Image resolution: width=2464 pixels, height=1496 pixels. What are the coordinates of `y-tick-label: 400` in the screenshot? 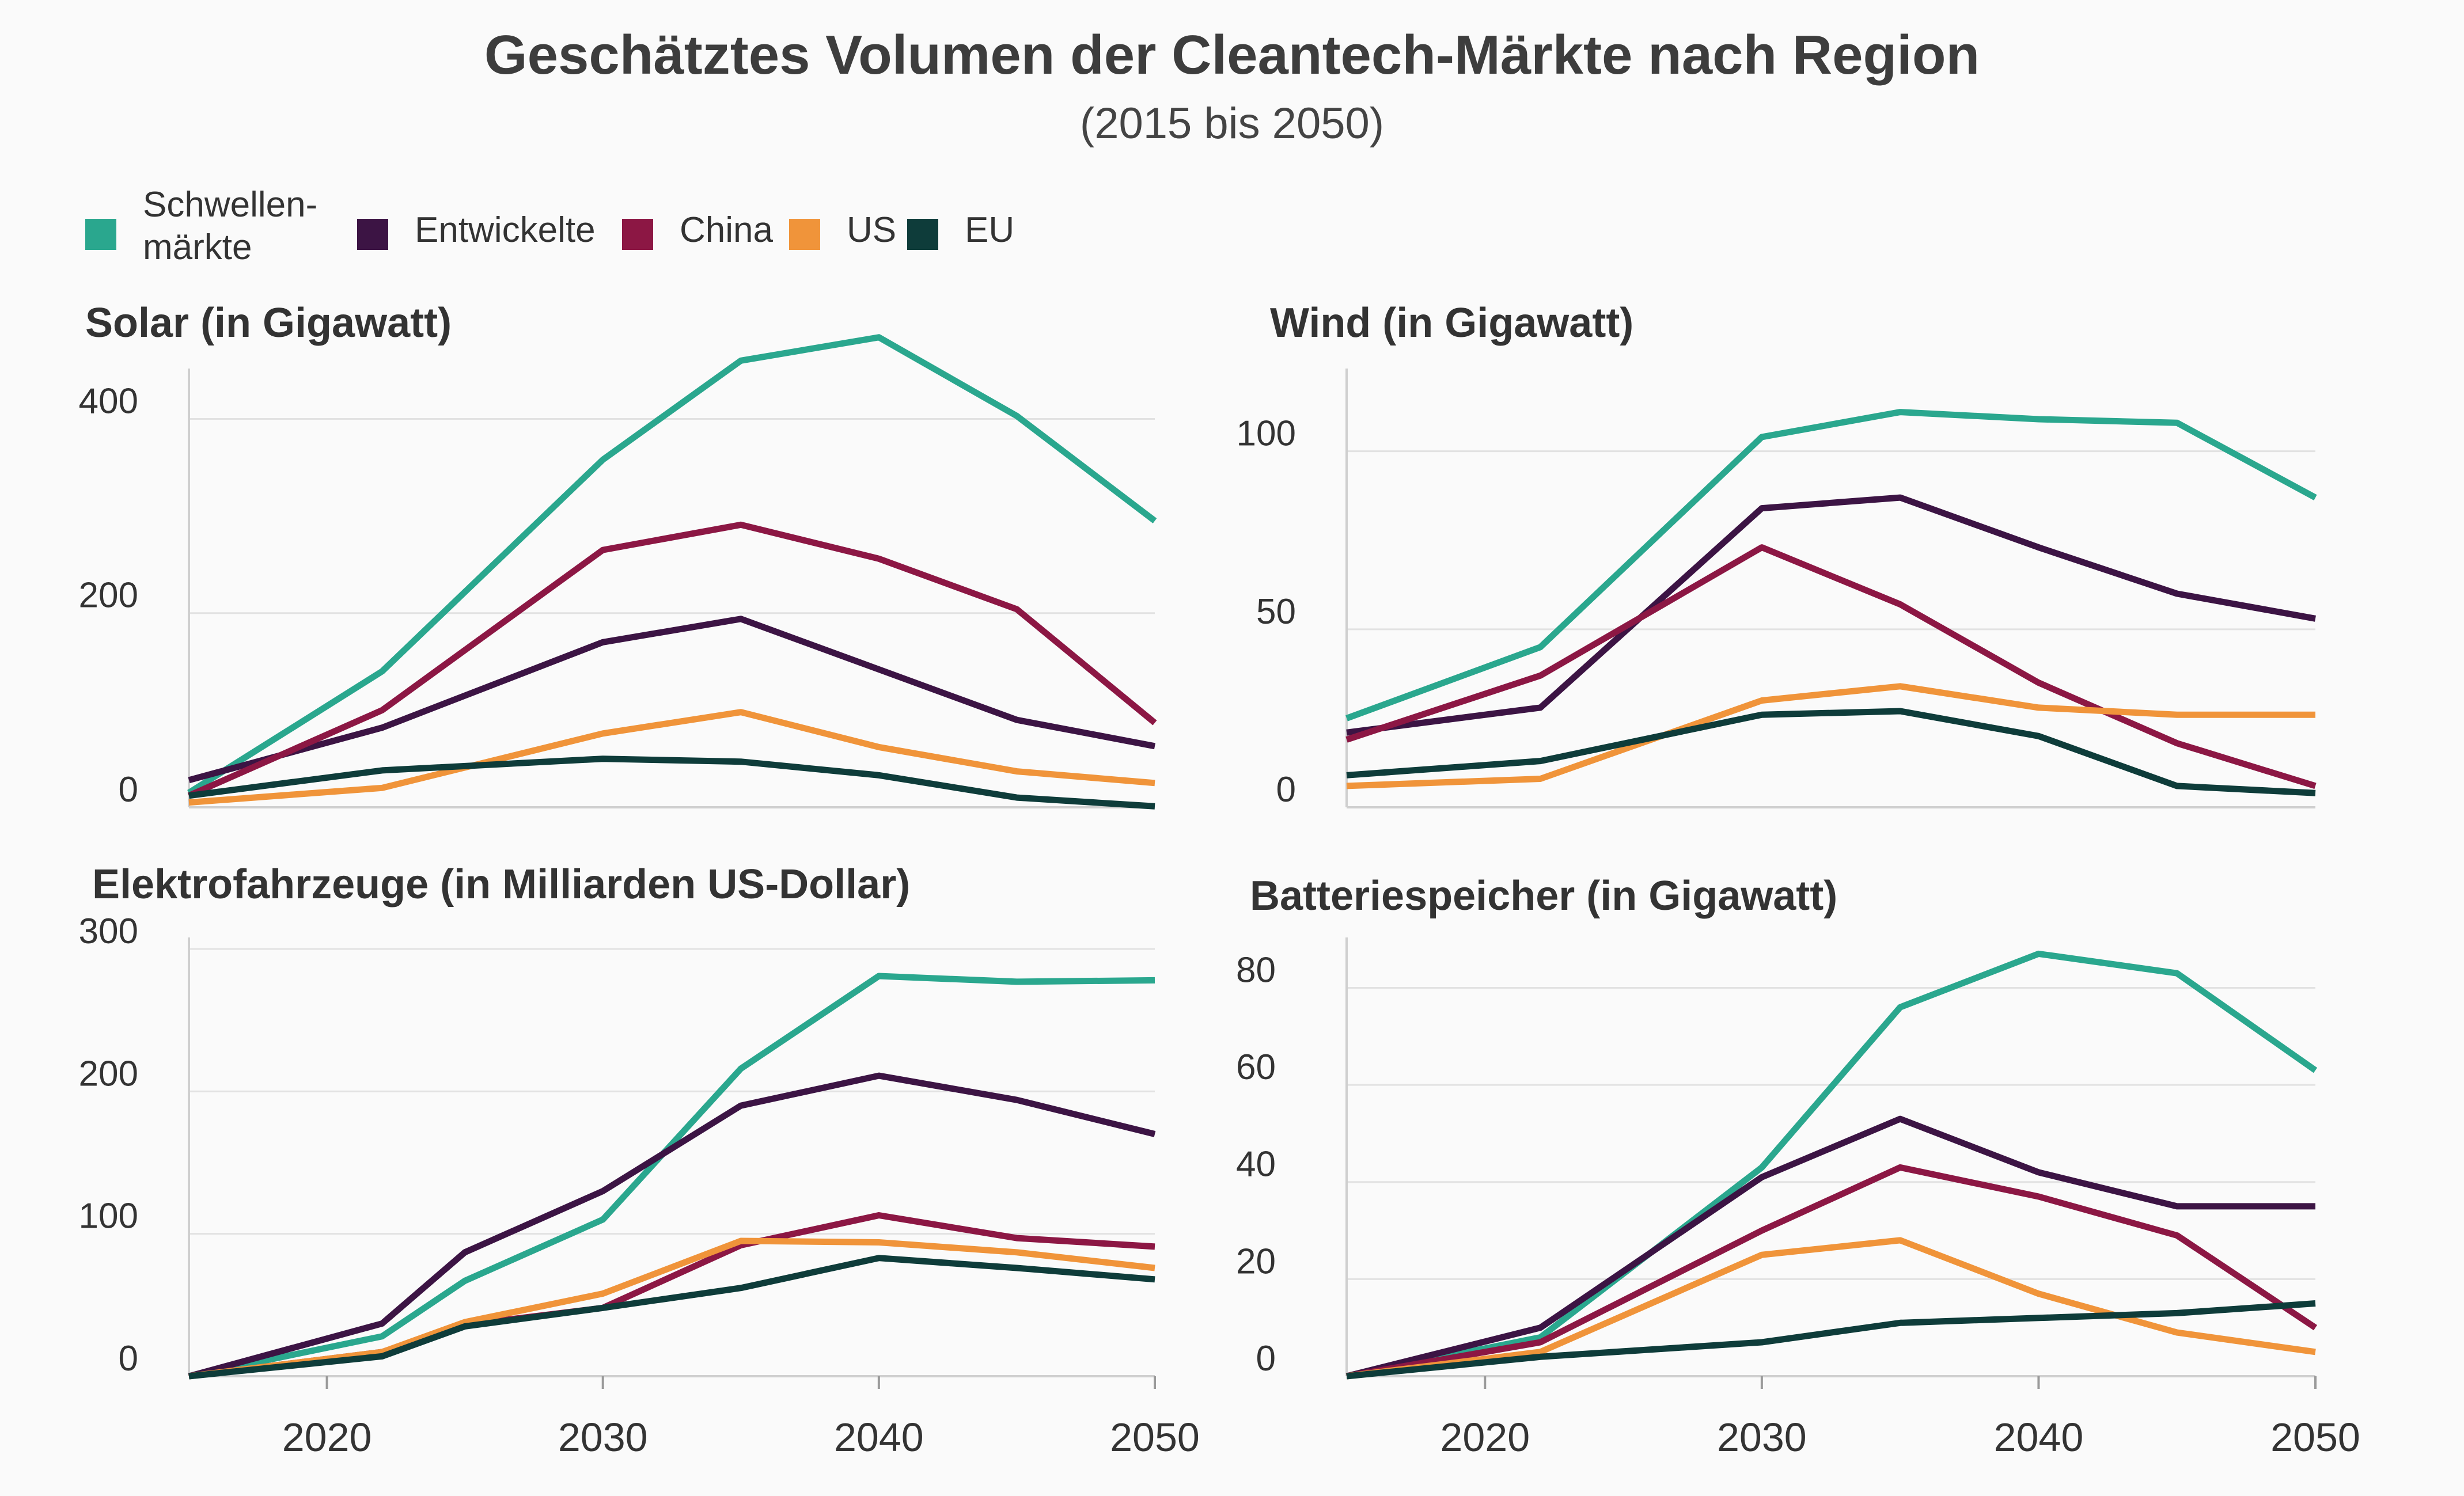 It's located at (108, 401).